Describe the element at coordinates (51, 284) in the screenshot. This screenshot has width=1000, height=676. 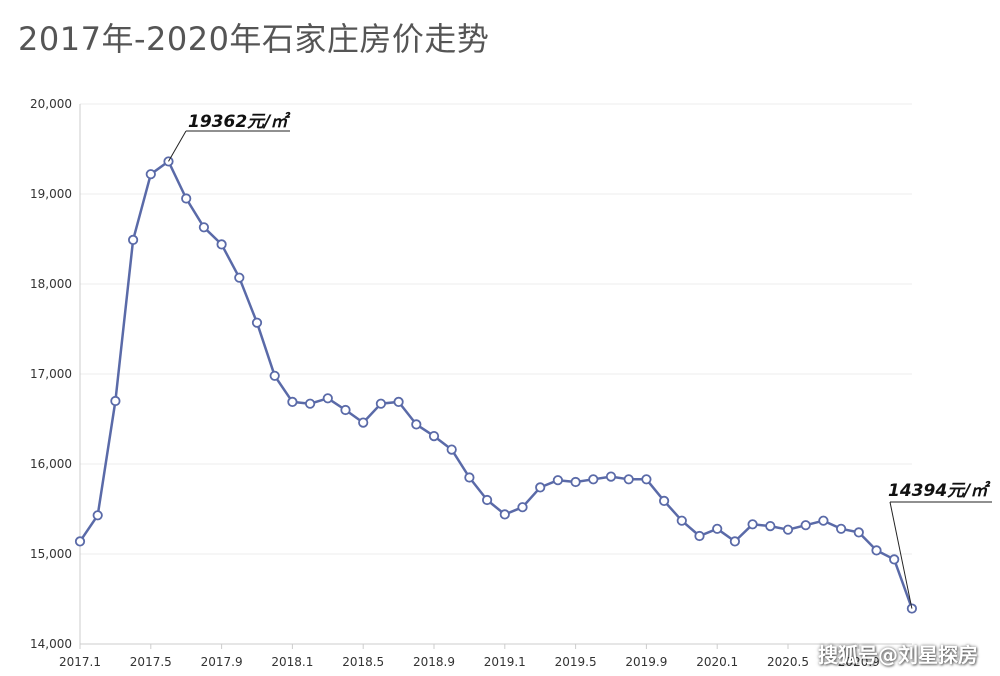
I see `y-tick-label: 18,000` at that location.